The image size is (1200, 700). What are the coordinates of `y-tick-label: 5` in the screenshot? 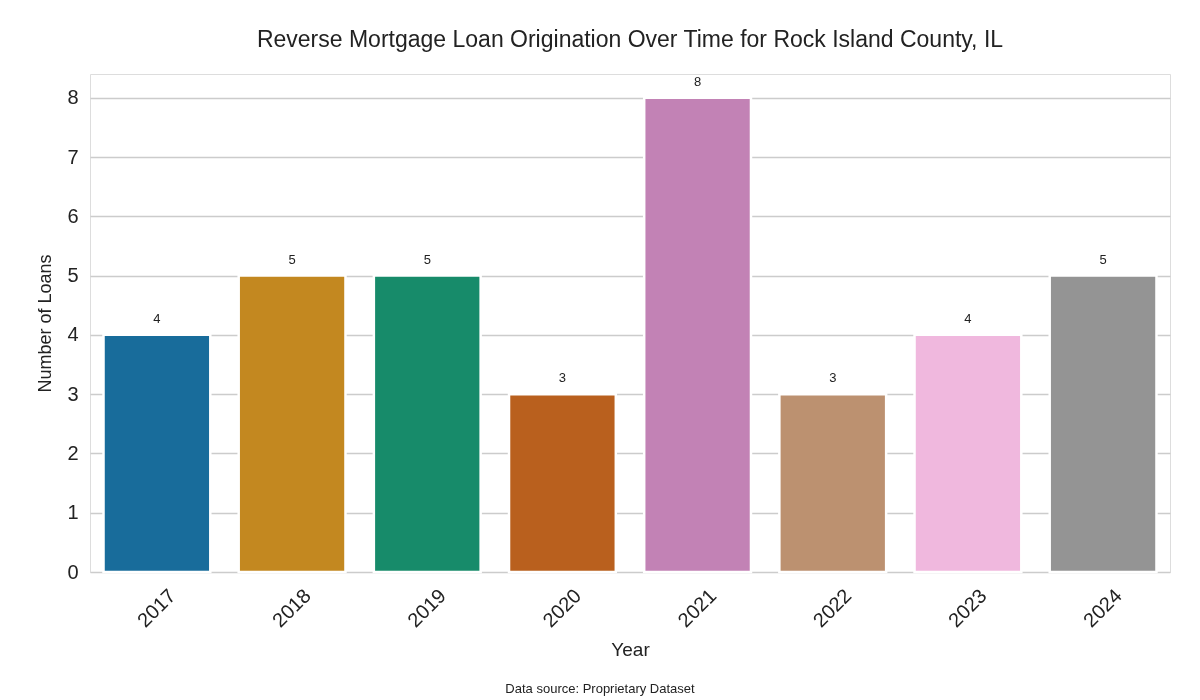 It's located at (73, 275).